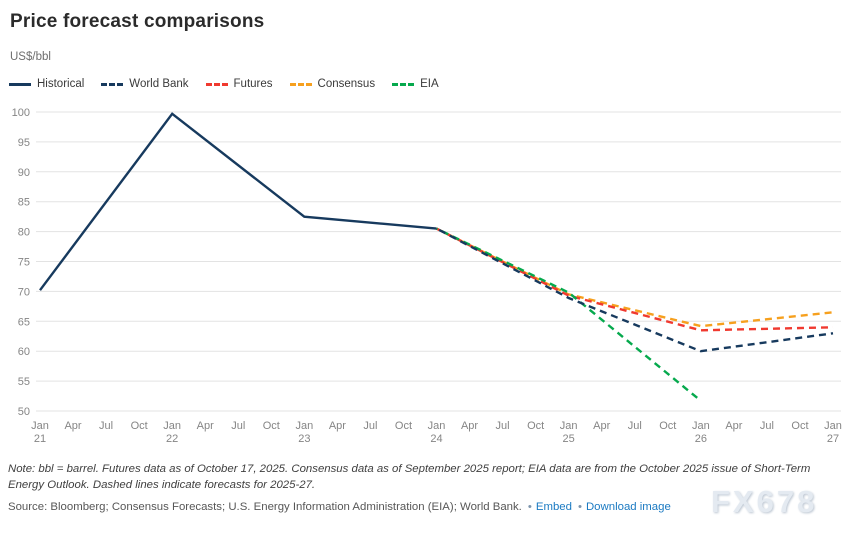 The width and height of the screenshot is (846, 541). What do you see at coordinates (764, 501) in the screenshot?
I see `watermark-logo: FX678` at bounding box center [764, 501].